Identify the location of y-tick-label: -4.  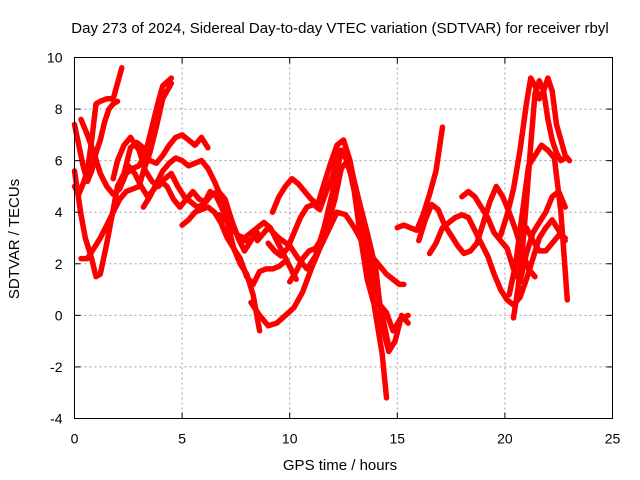
(56, 419).